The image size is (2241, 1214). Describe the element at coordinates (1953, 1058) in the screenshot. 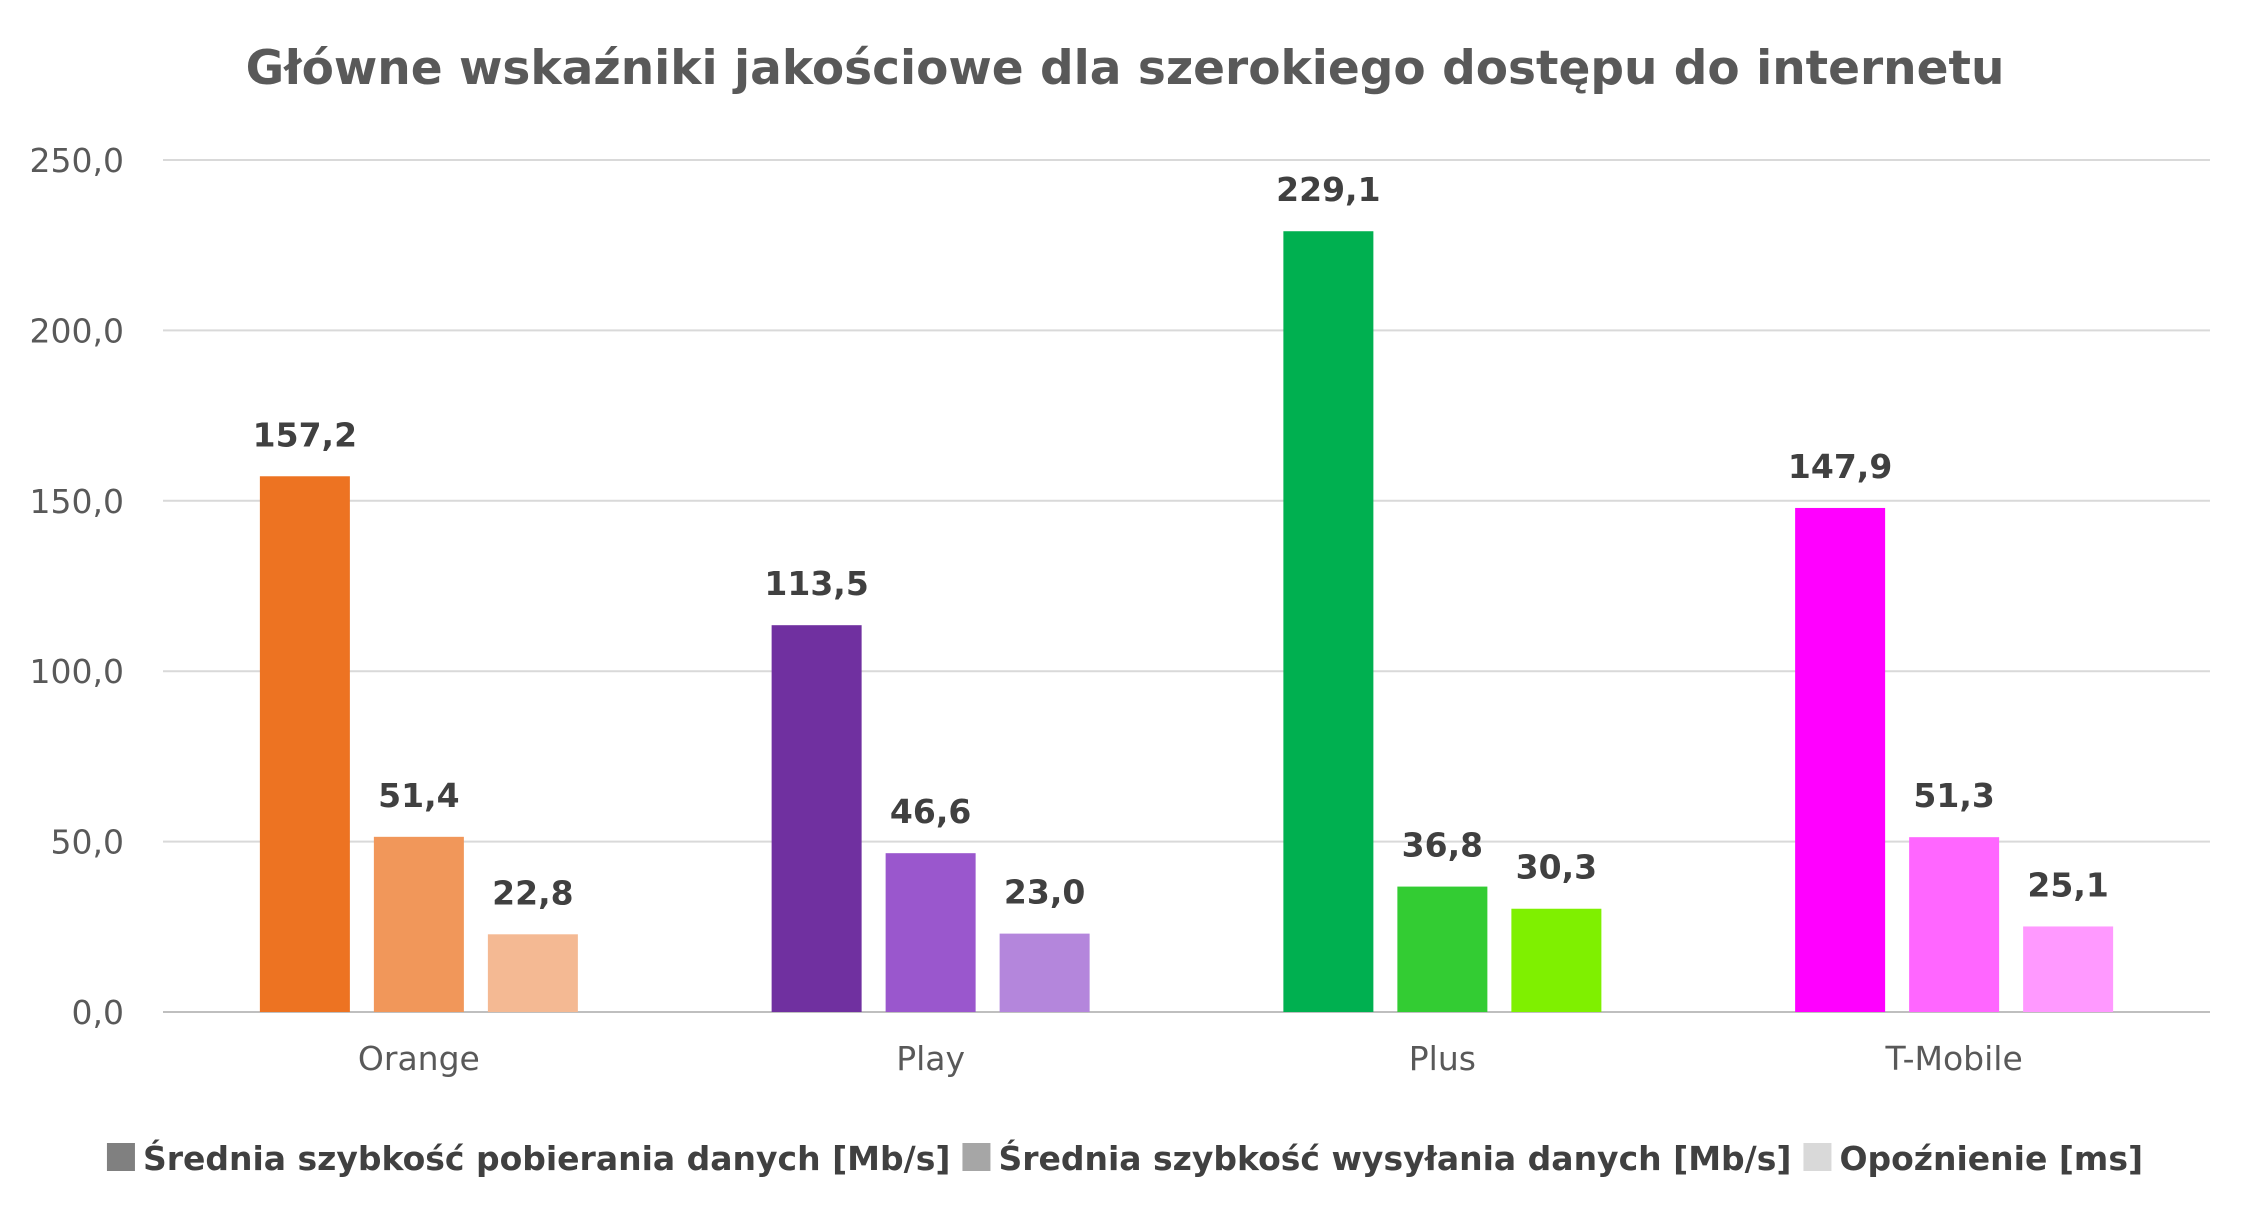

I see `x-category-label: T-Mobile` at that location.